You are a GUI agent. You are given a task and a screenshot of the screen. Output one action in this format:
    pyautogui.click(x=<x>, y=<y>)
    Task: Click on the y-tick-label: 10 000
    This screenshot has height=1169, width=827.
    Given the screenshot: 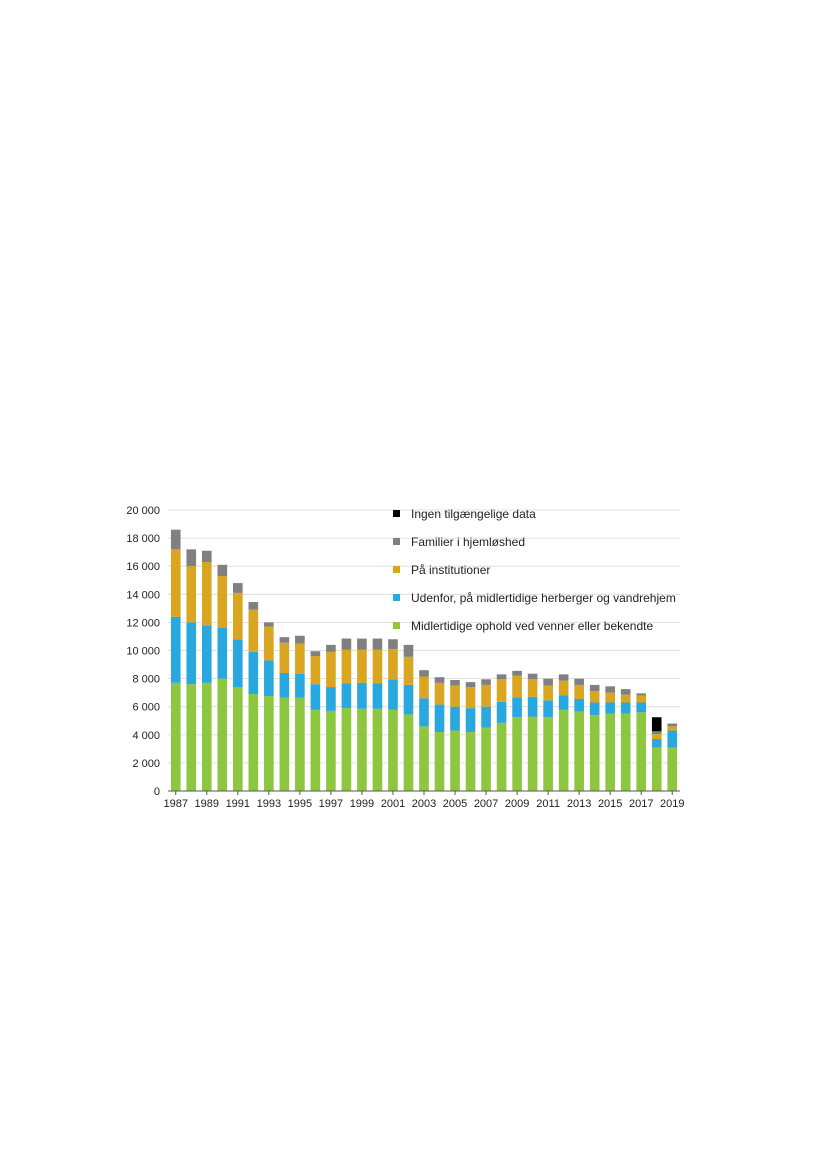 What is the action you would take?
    pyautogui.click(x=143, y=652)
    